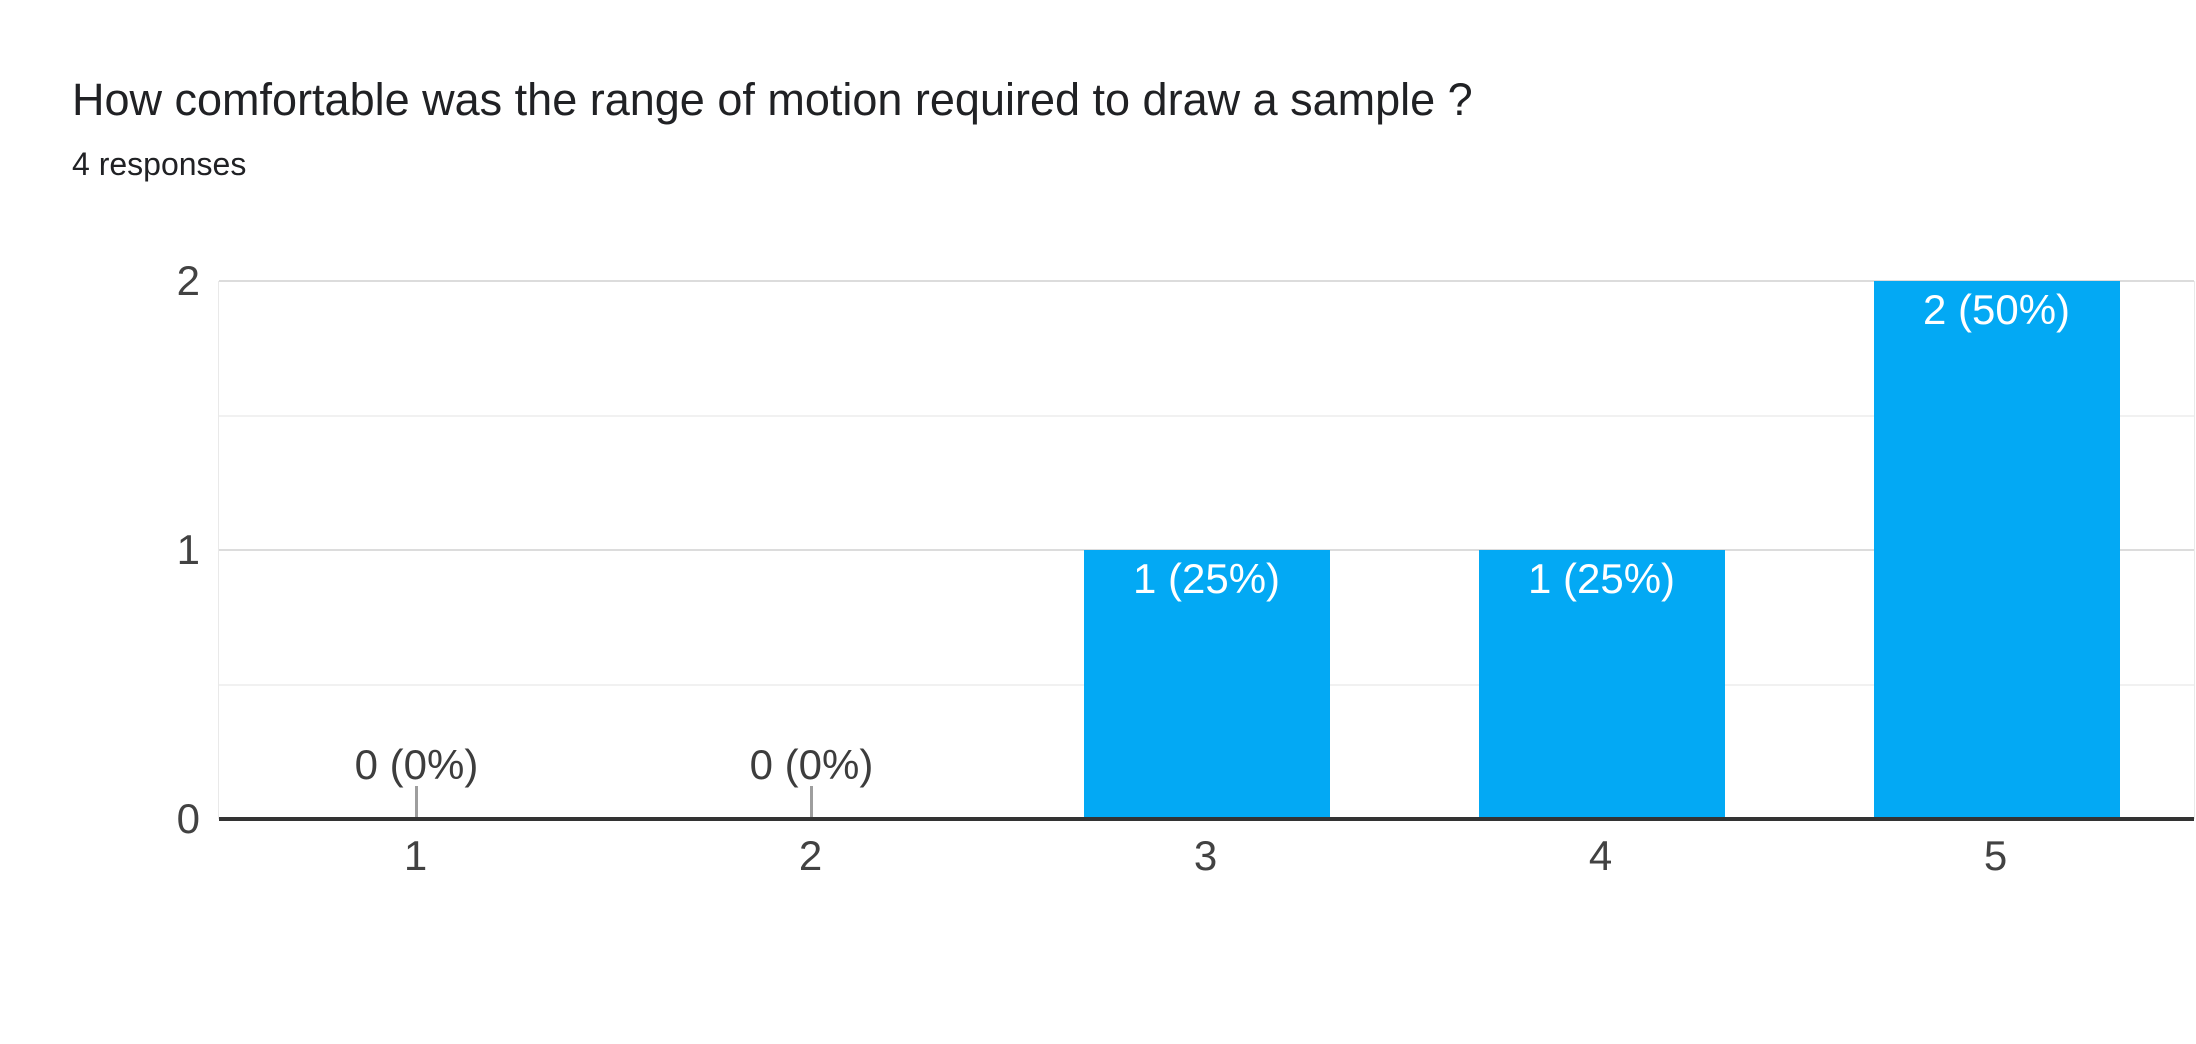 This screenshot has width=2196, height=1044. I want to click on bar-value-label: 2 (50%), so click(1996, 309).